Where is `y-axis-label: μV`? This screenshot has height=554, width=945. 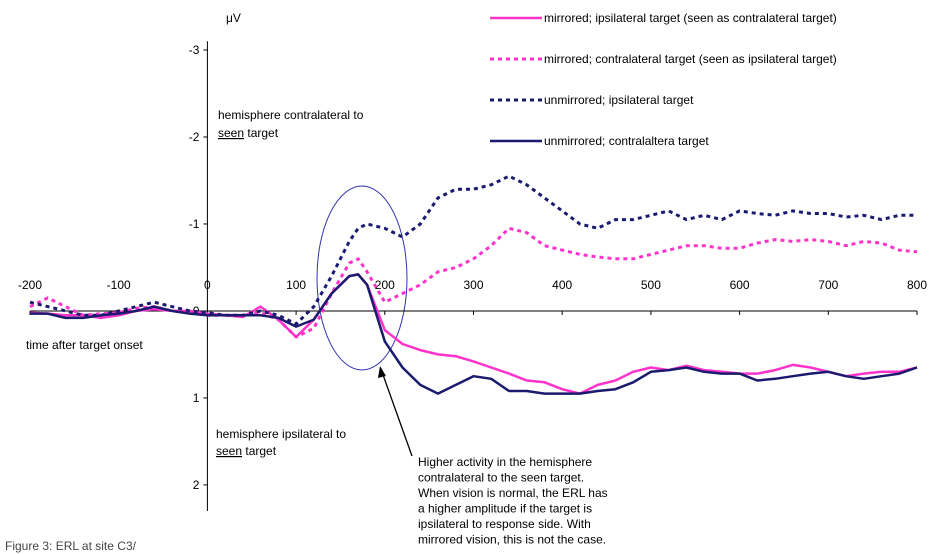 y-axis-label: μV is located at coordinates (233, 18).